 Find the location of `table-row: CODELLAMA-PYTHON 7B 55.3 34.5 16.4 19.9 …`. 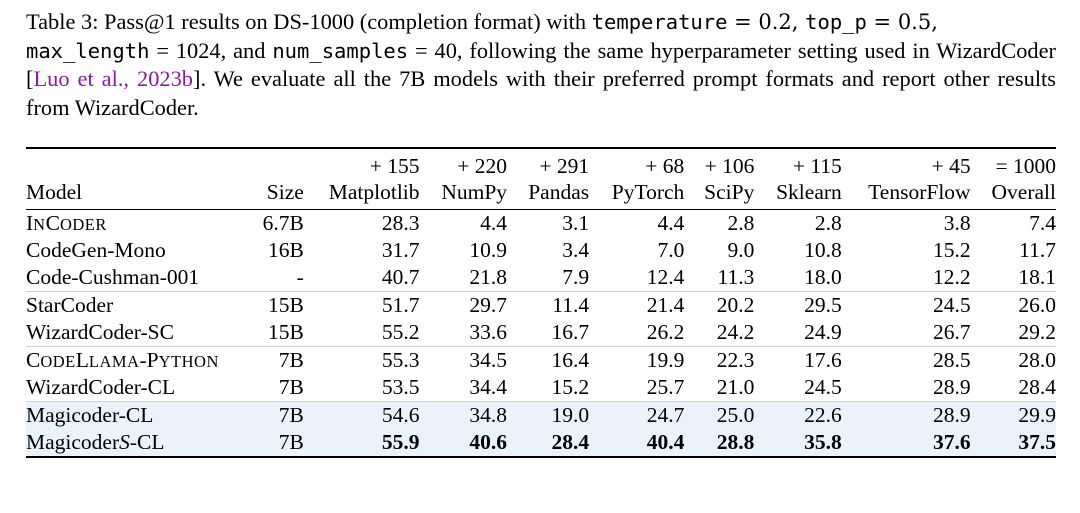

table-row: CODELLAMA-PYTHON 7B 55.3 34.5 16.4 19.9 … is located at coordinates (541, 360).